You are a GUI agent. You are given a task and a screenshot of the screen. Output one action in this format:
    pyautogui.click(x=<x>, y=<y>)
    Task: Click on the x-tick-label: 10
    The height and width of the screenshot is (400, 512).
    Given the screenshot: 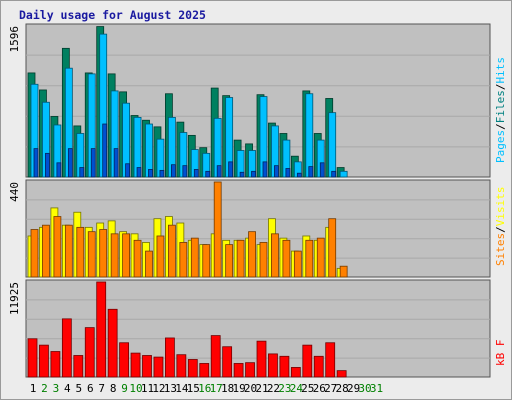 What is the action you would take?
    pyautogui.click(x=135, y=388)
    